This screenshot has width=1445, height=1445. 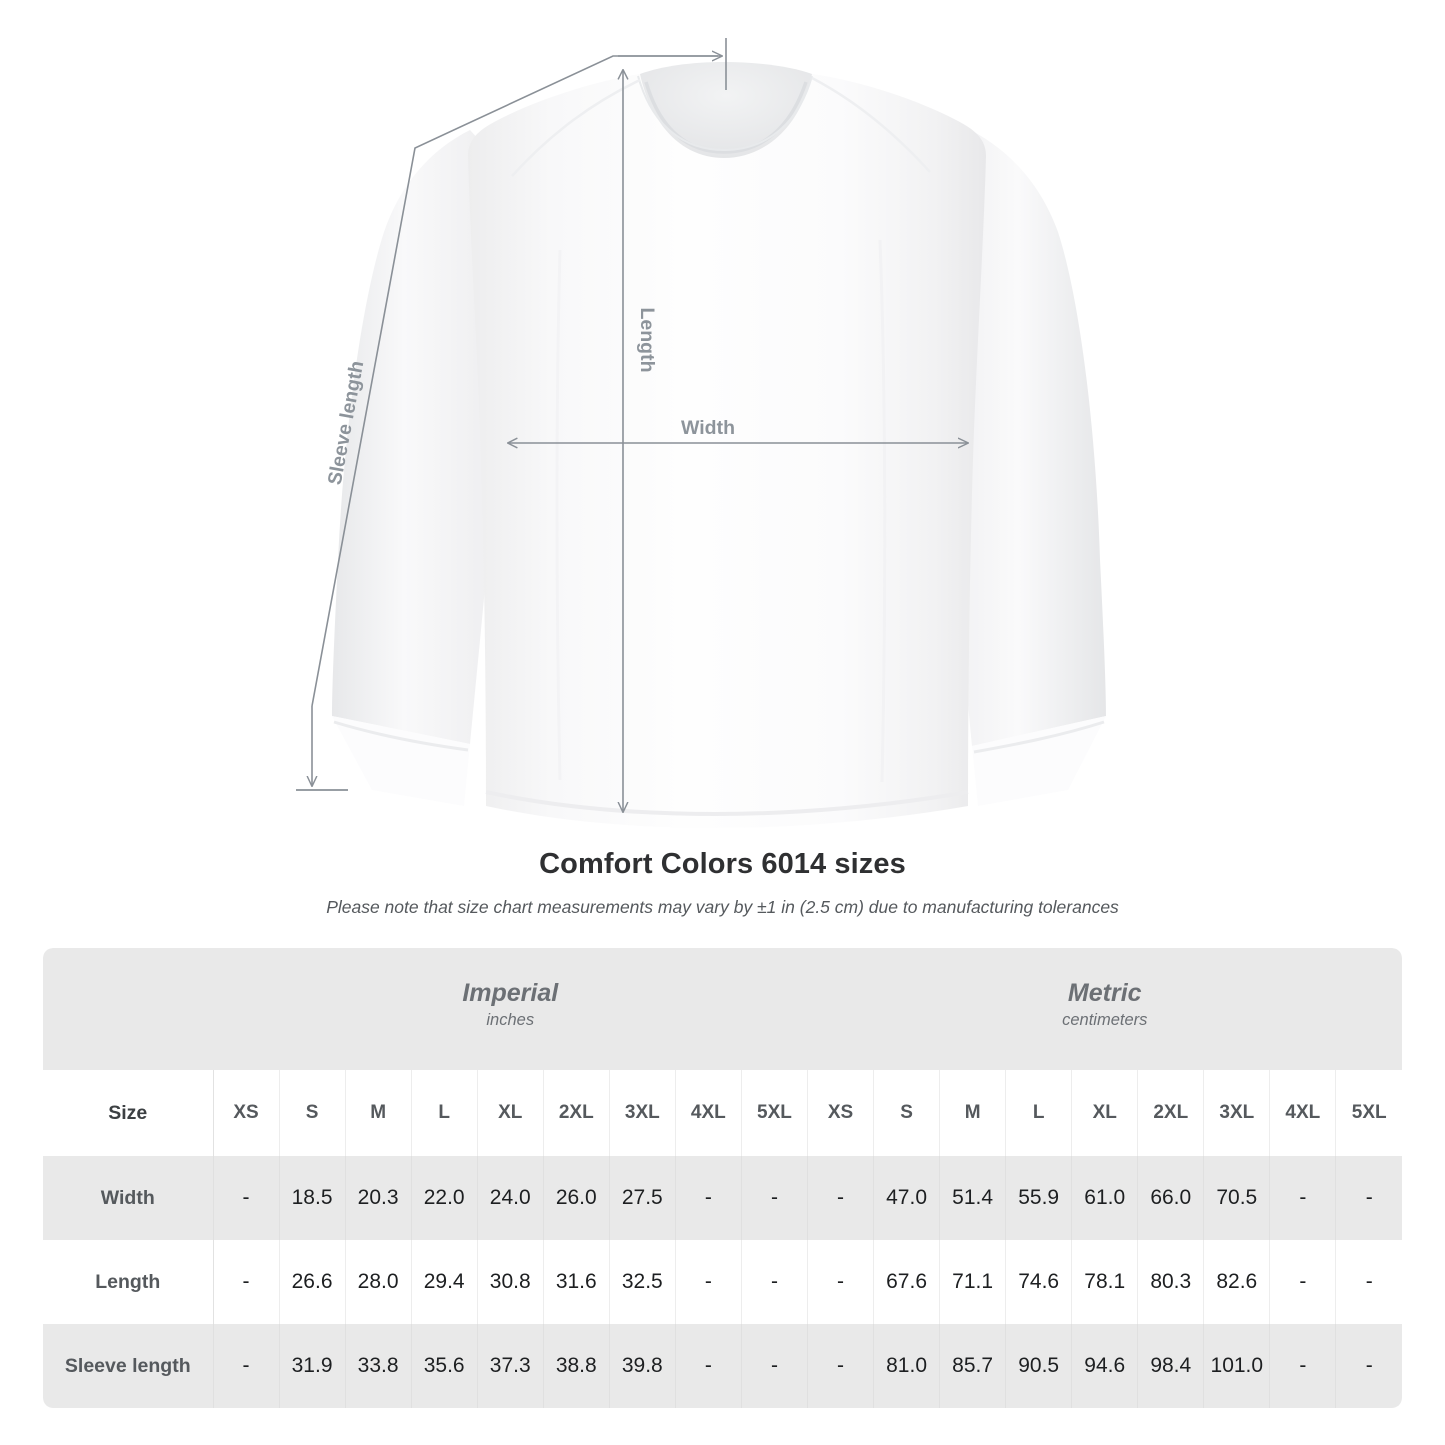 I want to click on left-cuff, so click(x=401, y=761).